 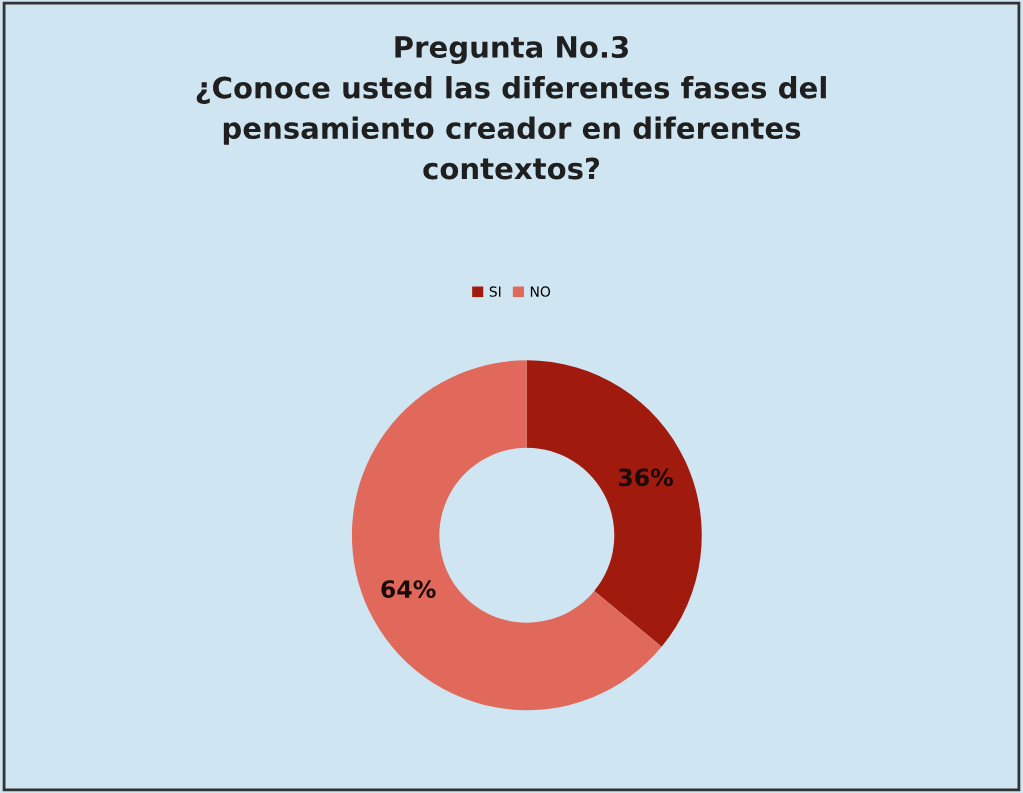 What do you see at coordinates (495, 291) in the screenshot?
I see `legend-label: SI` at bounding box center [495, 291].